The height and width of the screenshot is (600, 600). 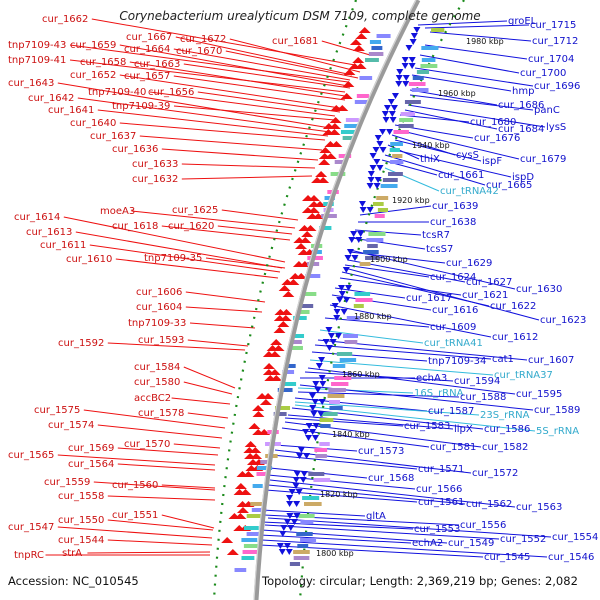 What do you see at coordinates (439, 489) in the screenshot?
I see `gene-label: cur_1566` at bounding box center [439, 489].